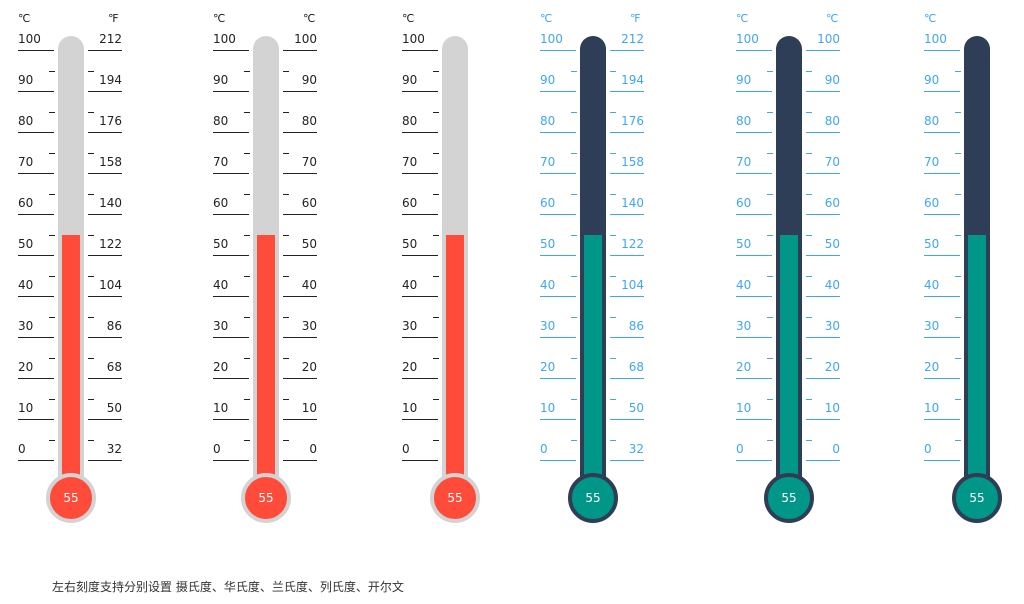  What do you see at coordinates (309, 285) in the screenshot?
I see `right-tick-label: 40` at bounding box center [309, 285].